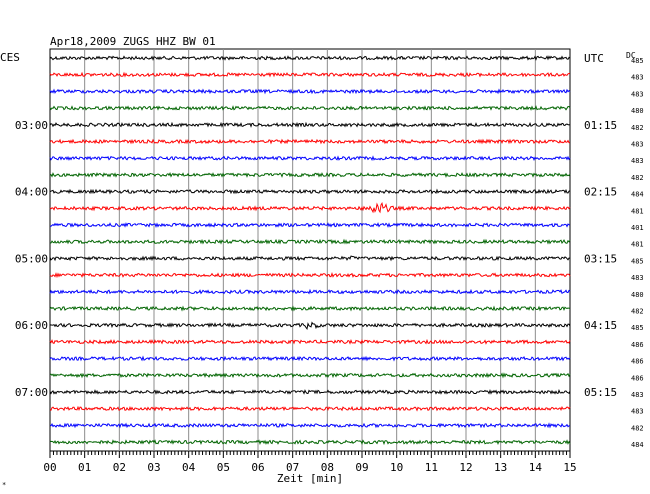 This screenshot has height=494, width=650. Describe the element at coordinates (310, 478) in the screenshot. I see `x-axis-label: Zeit [min]` at that location.